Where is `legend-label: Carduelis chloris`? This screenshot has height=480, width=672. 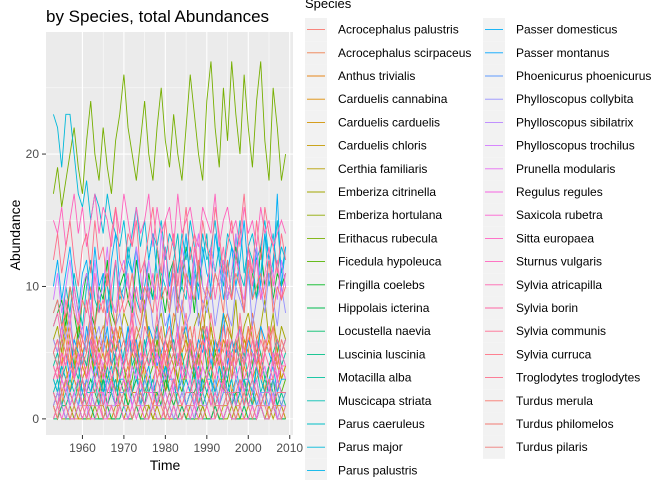 legend-label: Carduelis chloris is located at coordinates (382, 146).